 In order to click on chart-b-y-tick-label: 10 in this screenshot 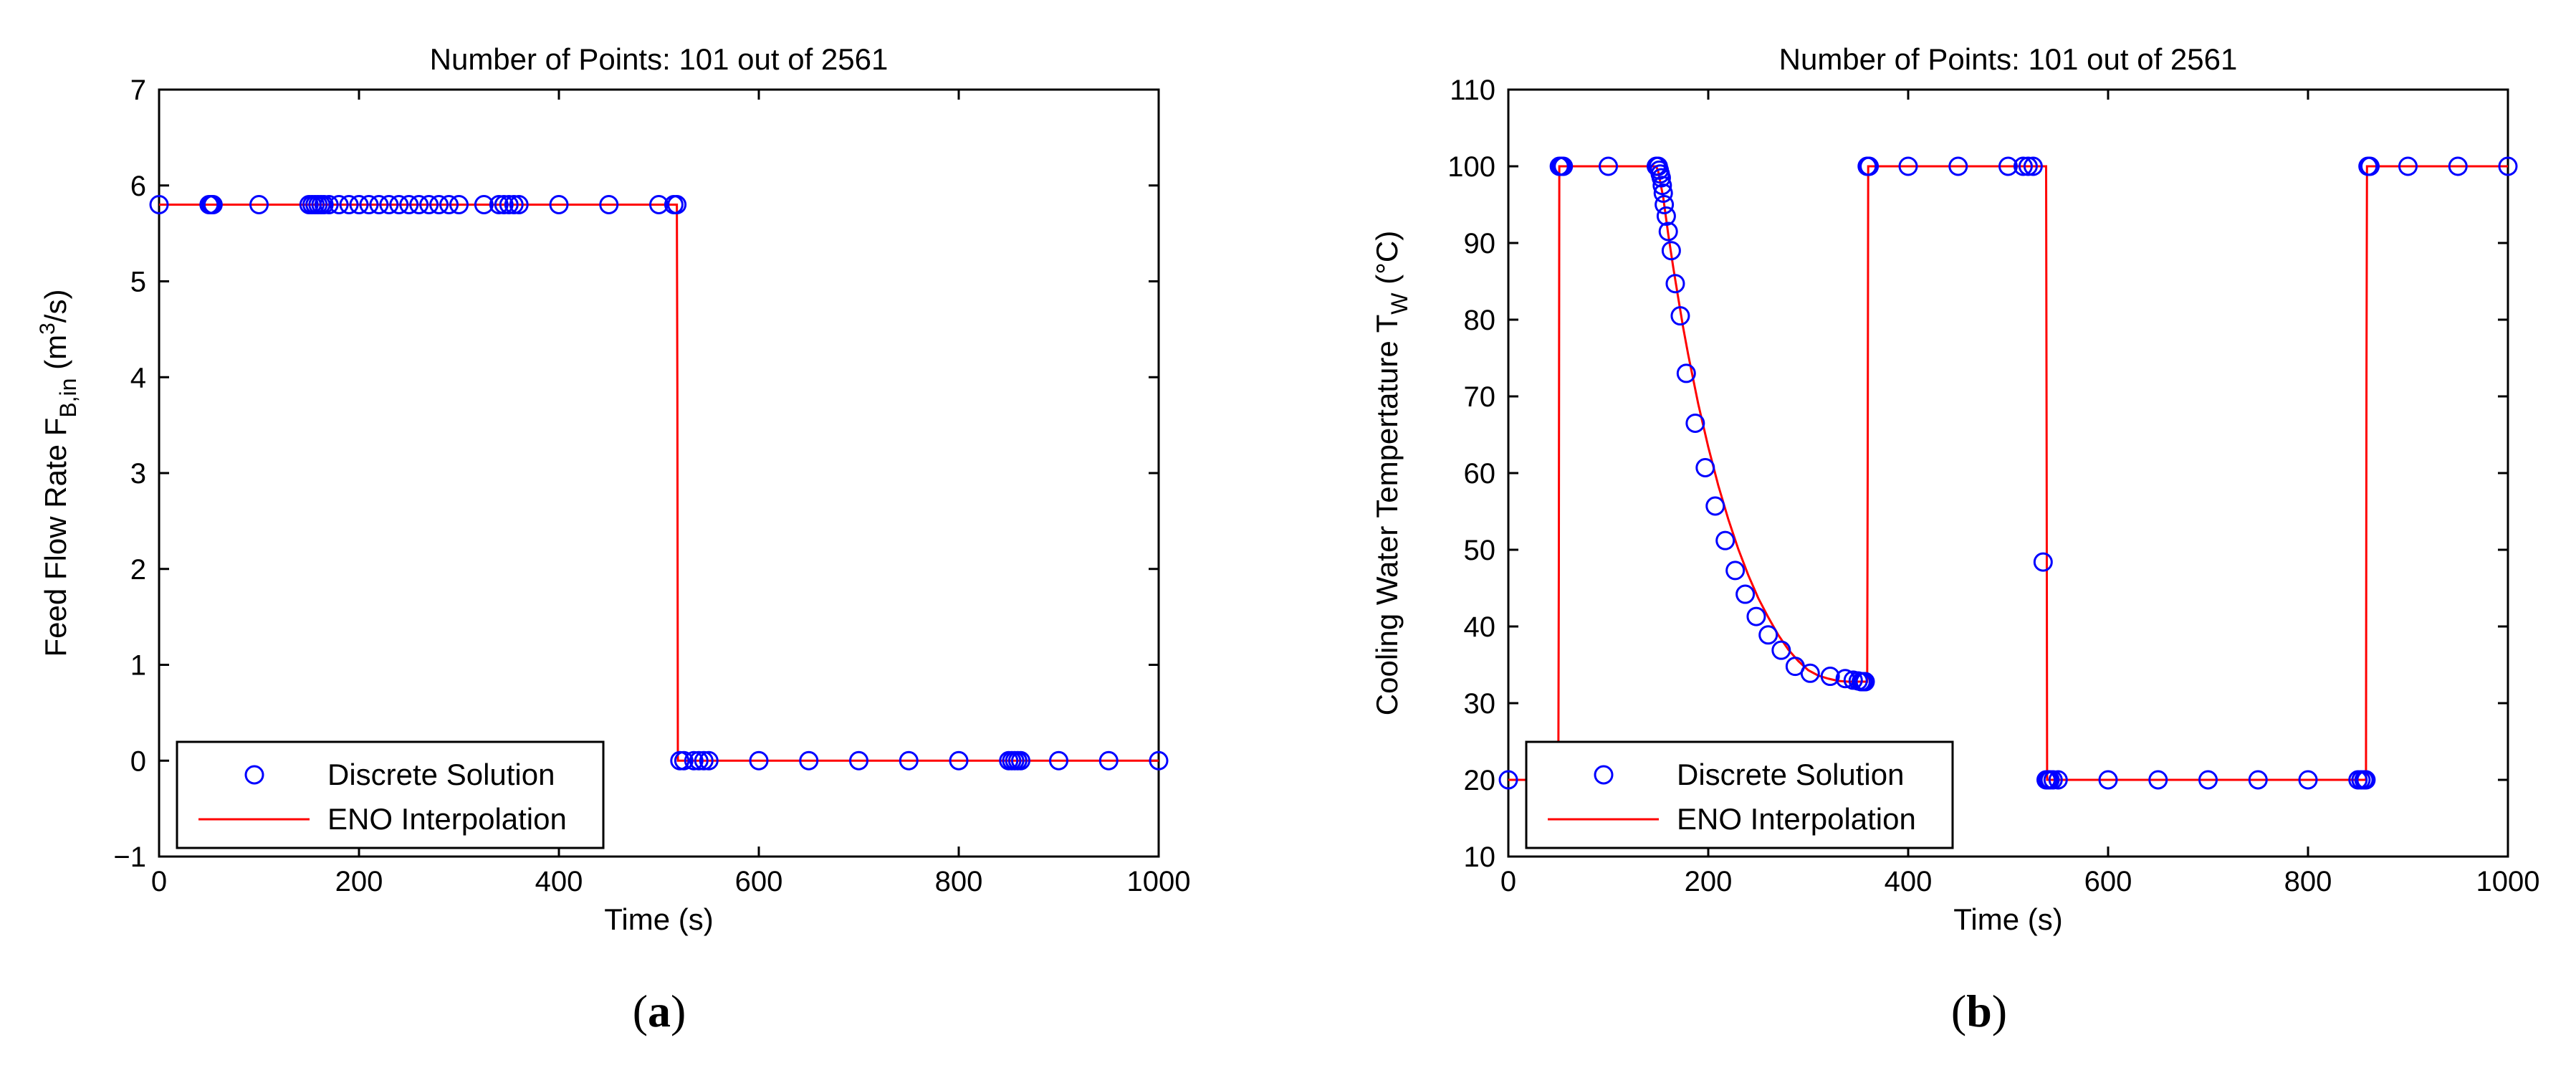, I will do `click(1480, 857)`.